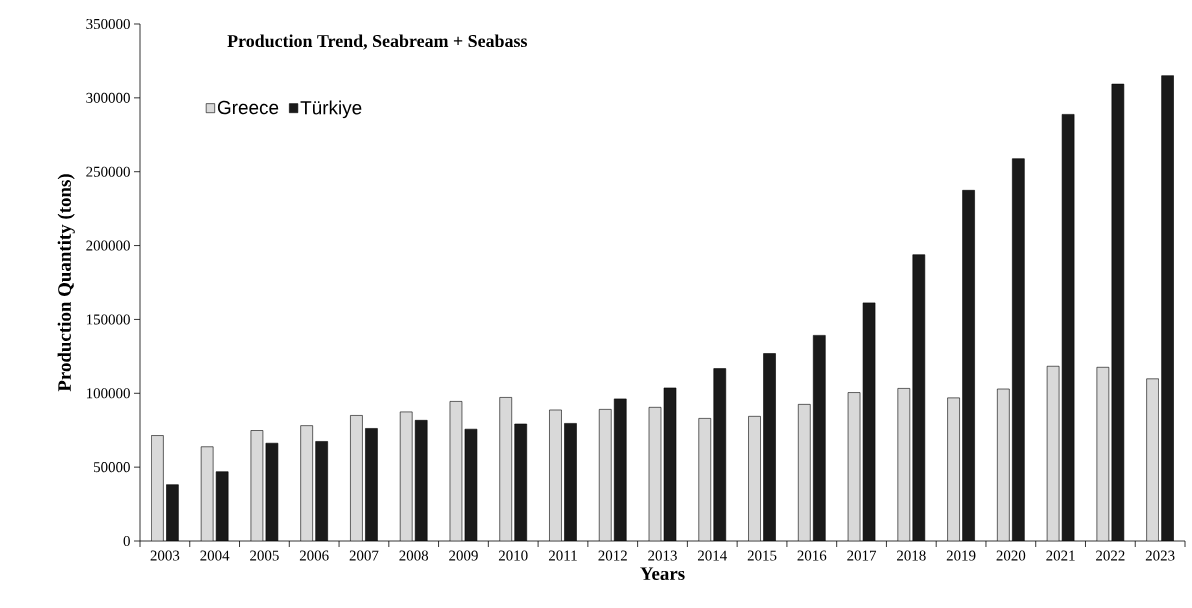  Describe the element at coordinates (377, 42) in the screenshot. I see `text: Production Trend, Seabream + Seabass` at that location.